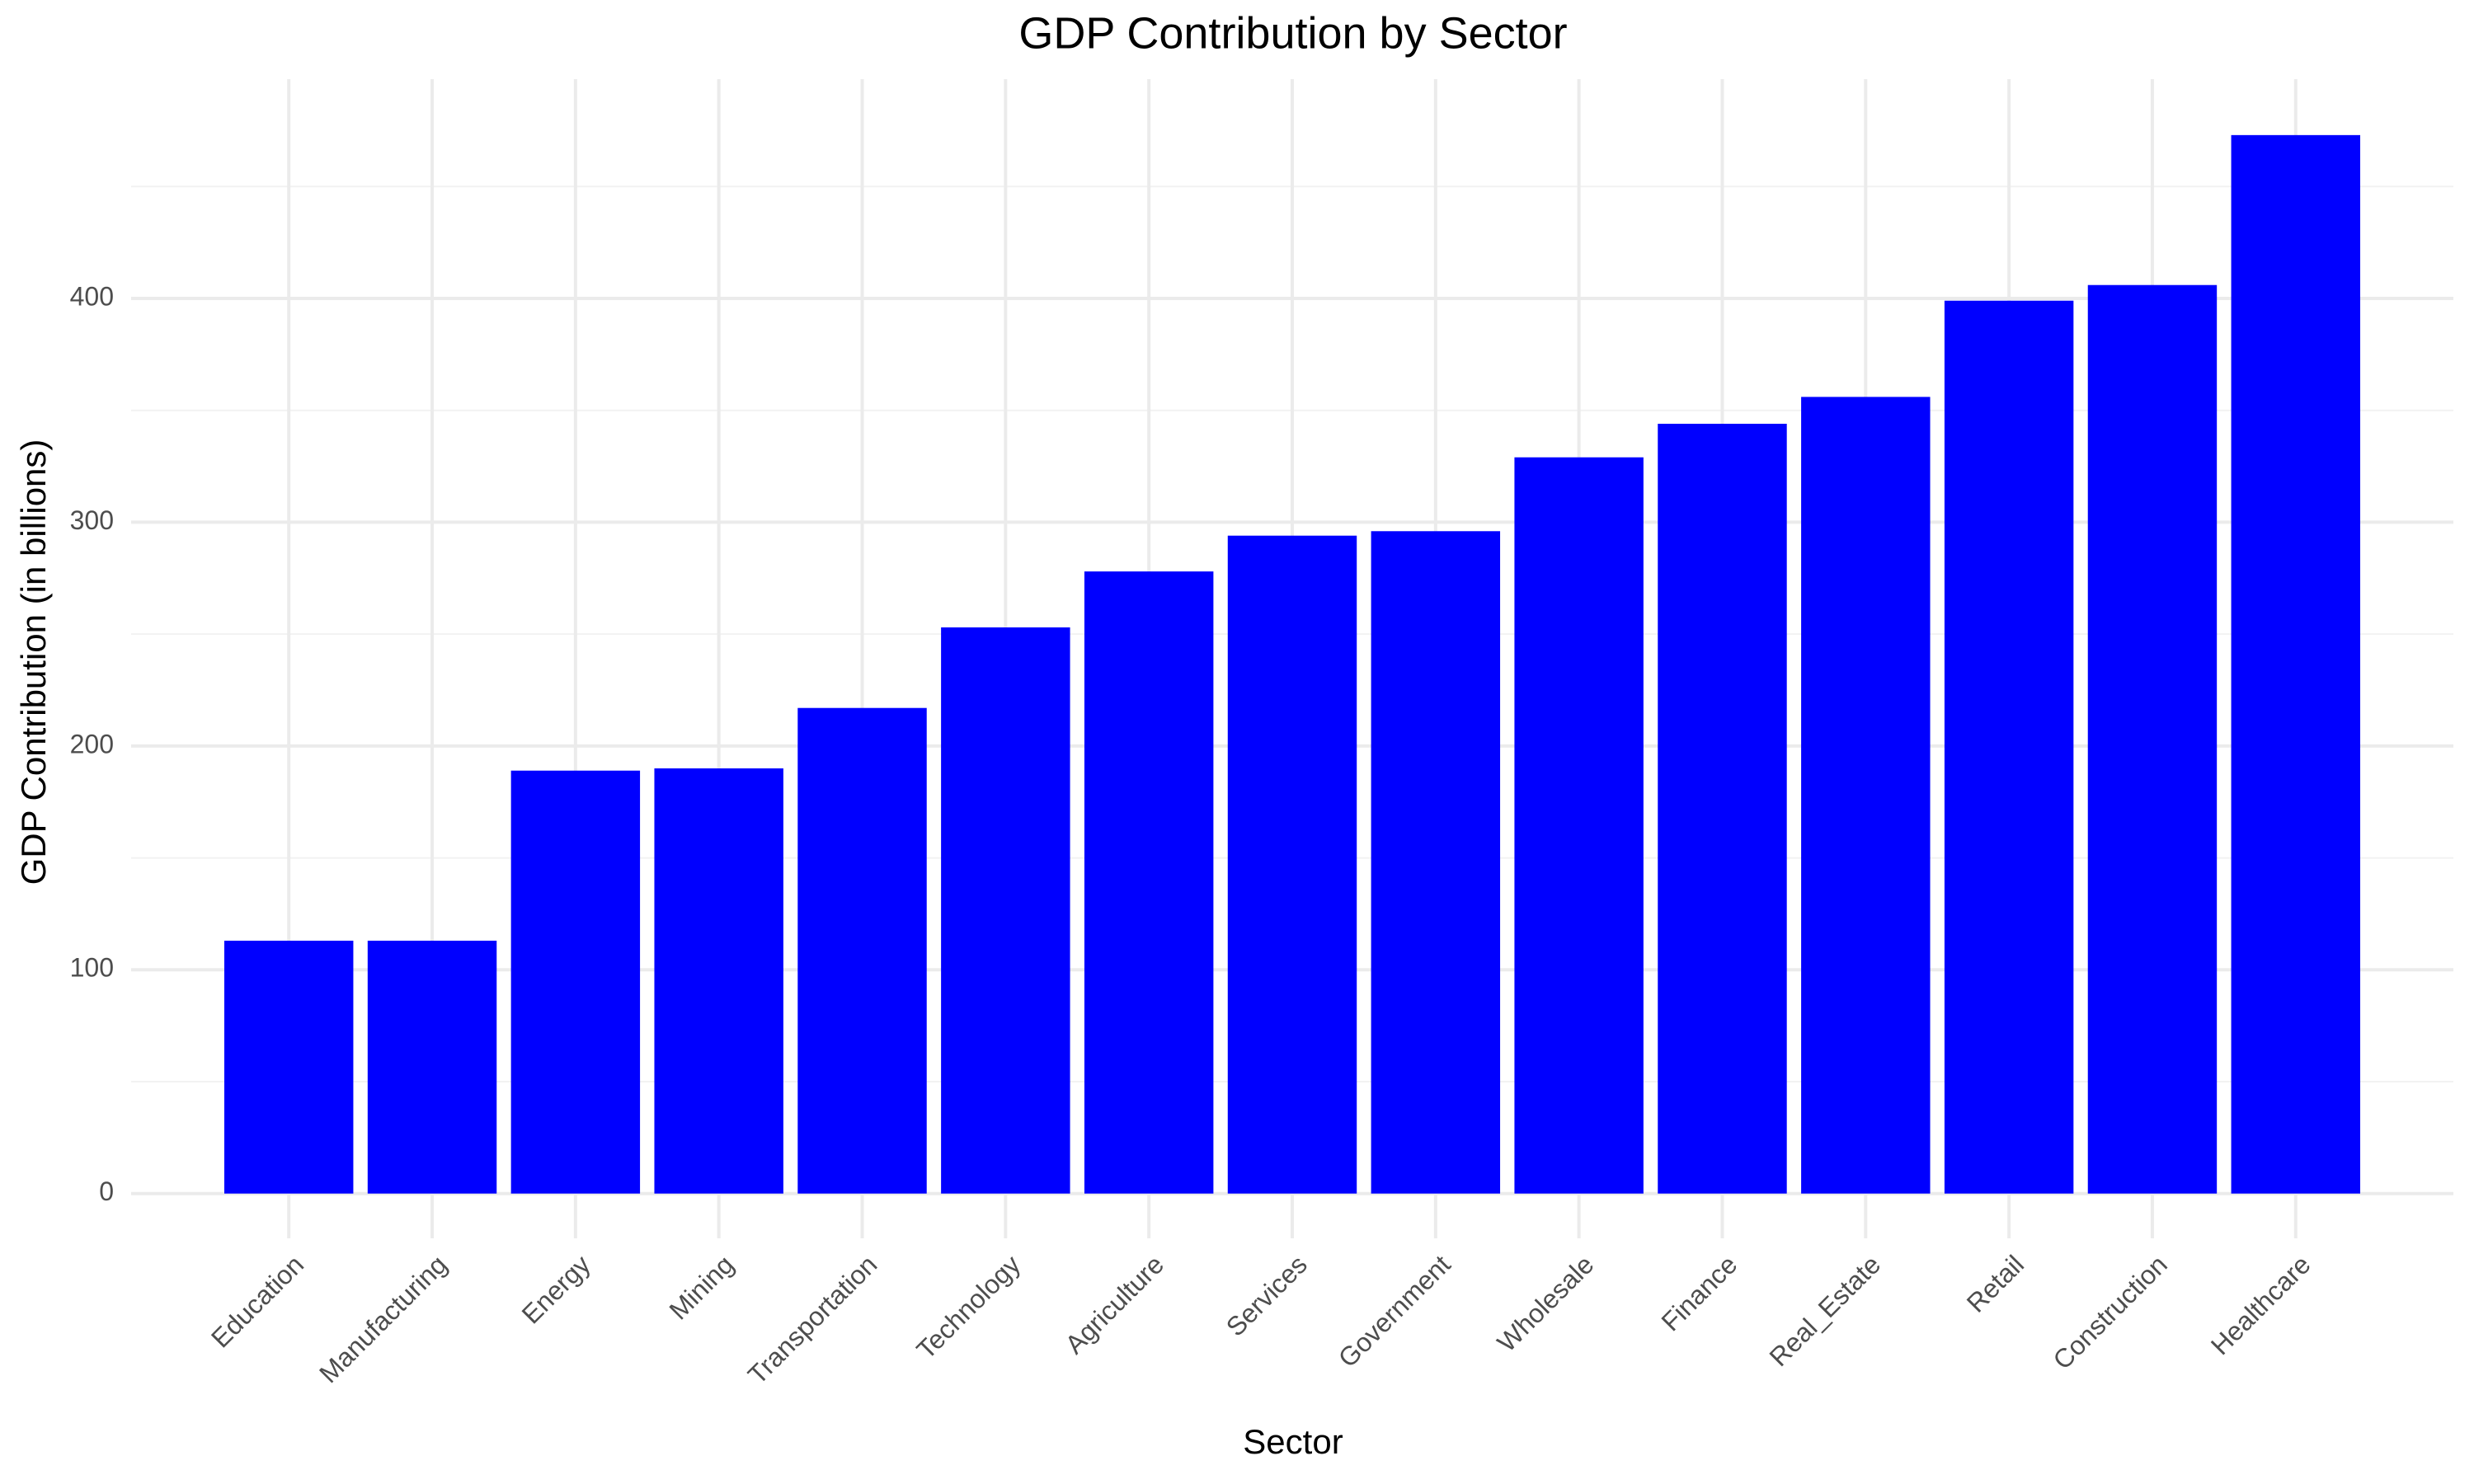 This screenshot has width=2474, height=1484. Describe the element at coordinates (106, 1191) in the screenshot. I see `y-tick-label: 0` at that location.